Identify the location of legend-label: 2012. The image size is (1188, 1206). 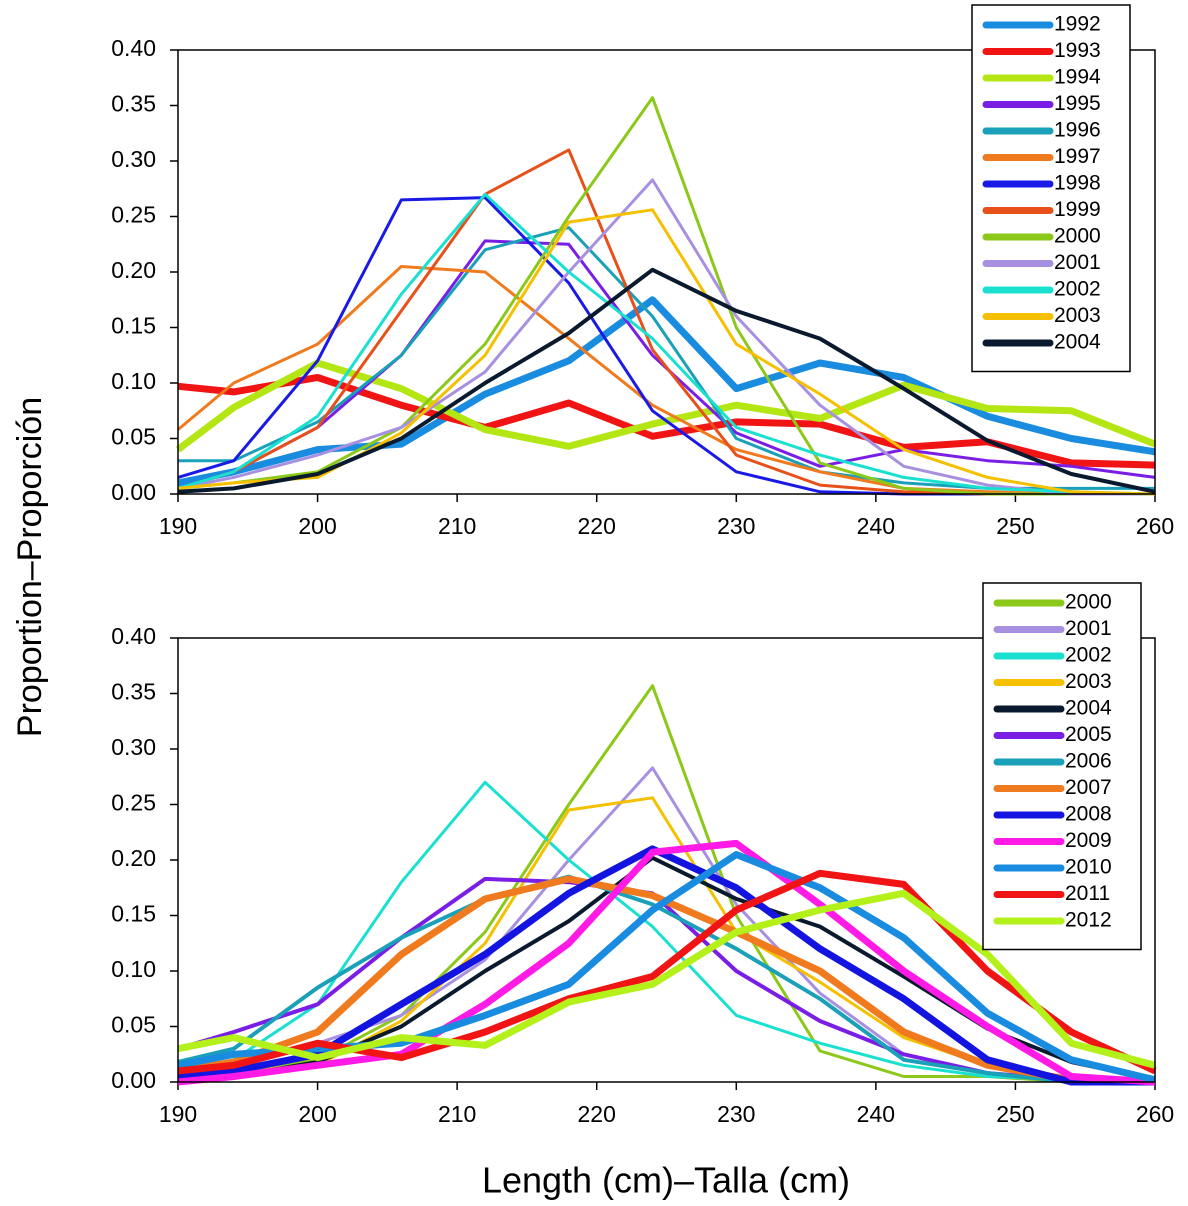
(1088, 920).